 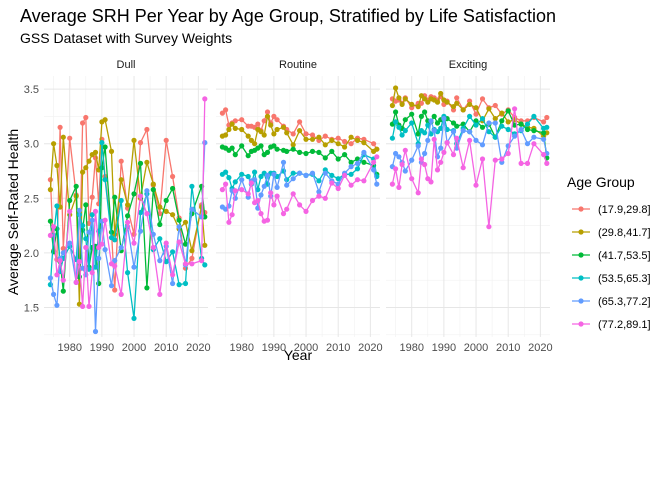 What do you see at coordinates (611, 302) in the screenshot?
I see `legend-item: (65.3,77.2]` at bounding box center [611, 302].